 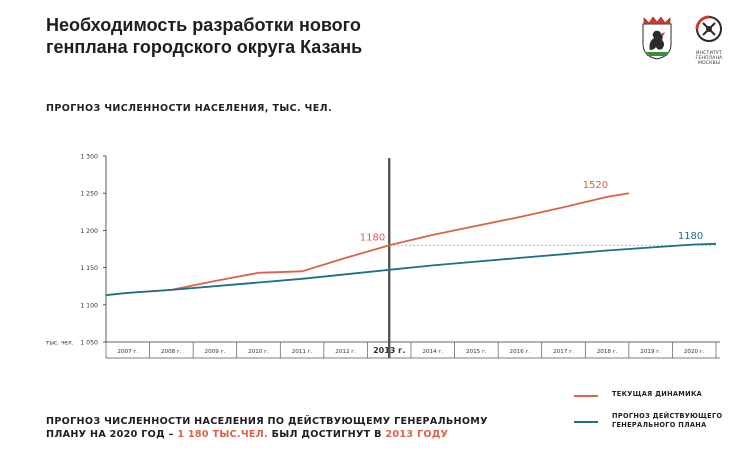 I want to click on note-part2: ПЛАНУ НА 2020 ГОД –, so click(x=112, y=434).